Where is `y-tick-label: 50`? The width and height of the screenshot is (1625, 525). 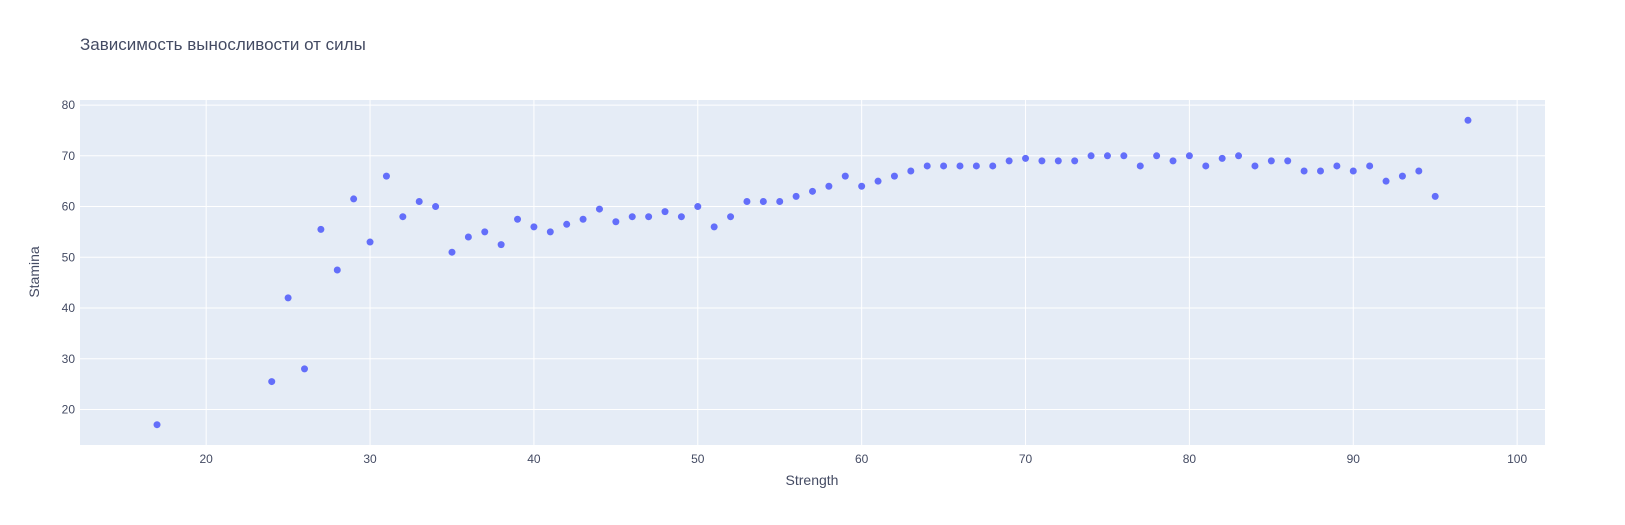 y-tick-label: 50 is located at coordinates (69, 257).